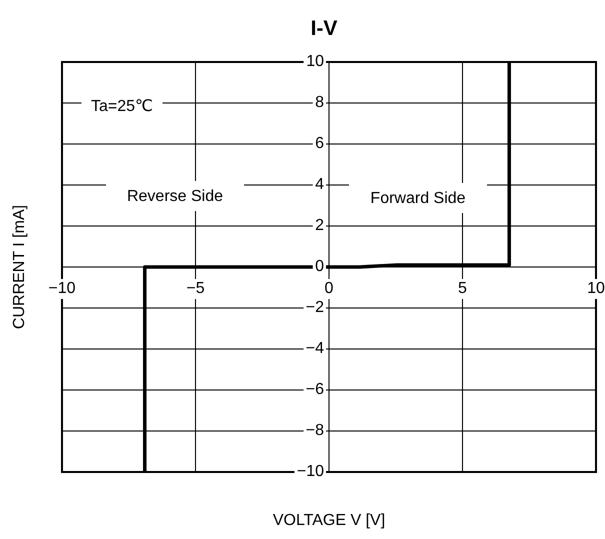 Image resolution: width=605 pixels, height=539 pixels. What do you see at coordinates (62, 289) in the screenshot?
I see `x-tick-label: −10` at bounding box center [62, 289].